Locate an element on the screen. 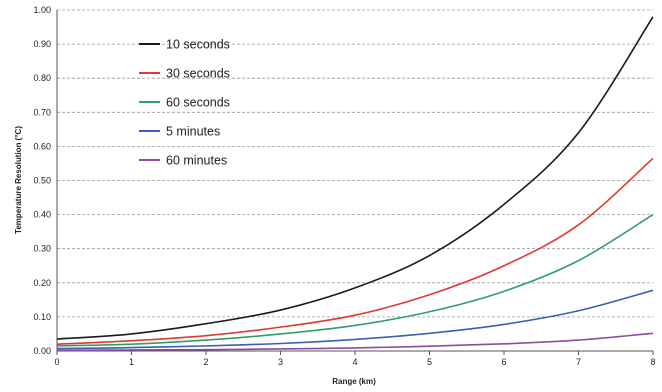 Image resolution: width=662 pixels, height=392 pixels. legend-label-10-seconds: 10 seconds is located at coordinates (198, 45).